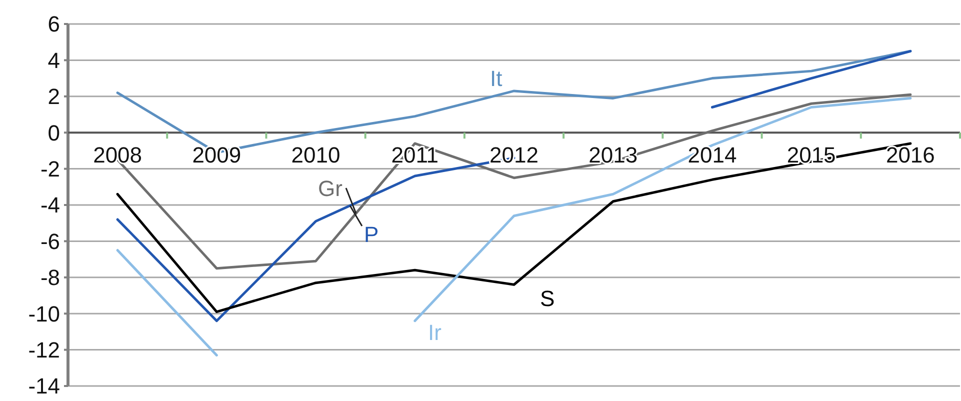  I want to click on x-tick-label: 2008, so click(117, 155).